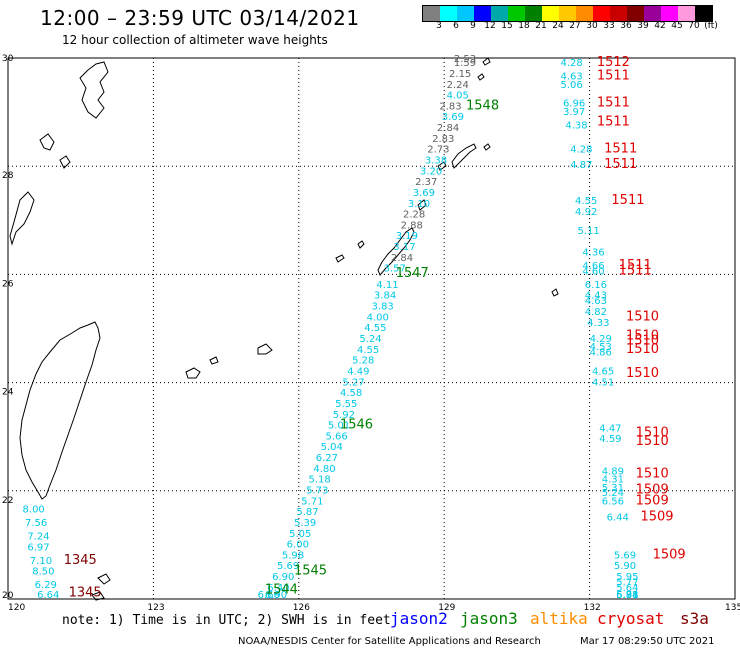 The width and height of the screenshot is (740, 650). Describe the element at coordinates (592, 26) in the screenshot. I see `color-scale-label: 30` at that location.